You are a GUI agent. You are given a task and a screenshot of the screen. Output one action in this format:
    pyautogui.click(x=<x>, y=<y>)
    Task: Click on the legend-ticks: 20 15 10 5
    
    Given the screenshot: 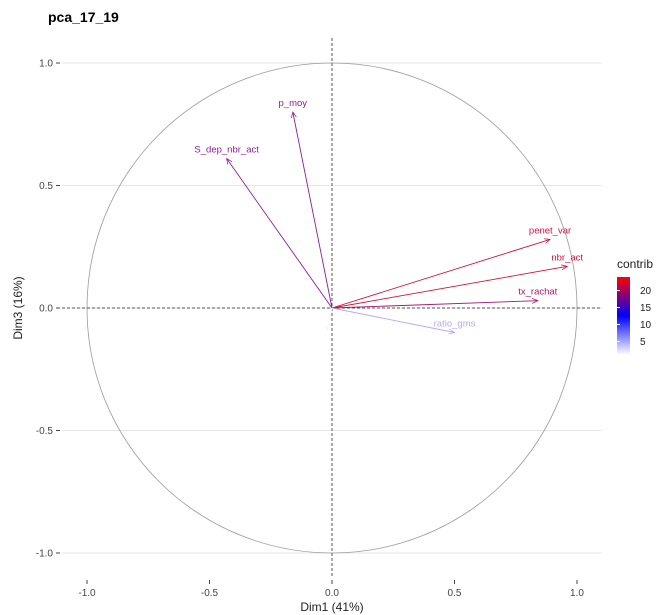 What is the action you would take?
    pyautogui.click(x=634, y=317)
    